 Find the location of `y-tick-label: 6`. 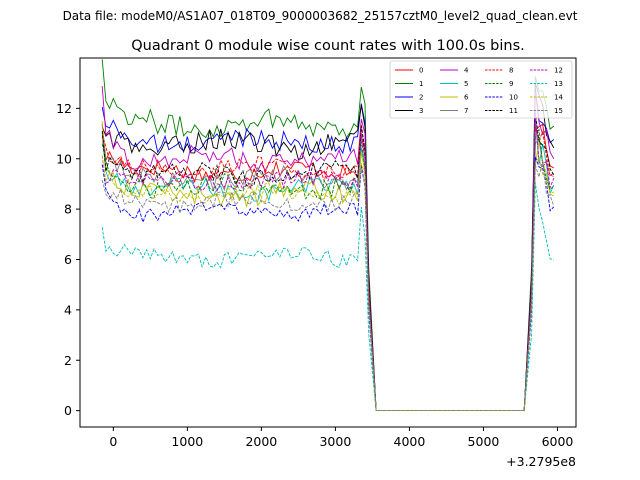

y-tick-label: 6 is located at coordinates (68, 259).